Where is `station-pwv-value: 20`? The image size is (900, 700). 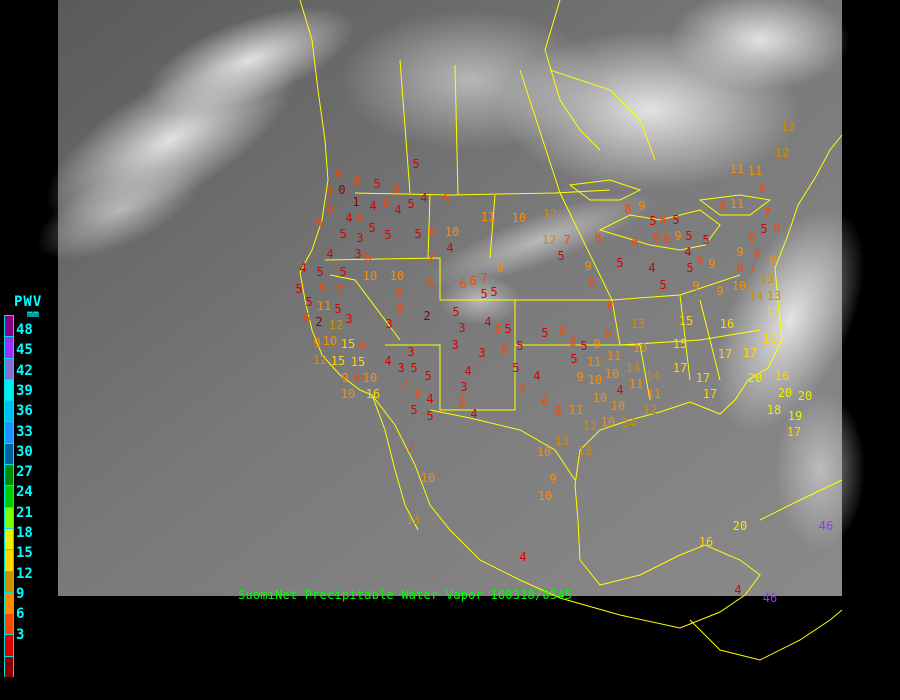 station-pwv-value: 20 is located at coordinates (740, 526).